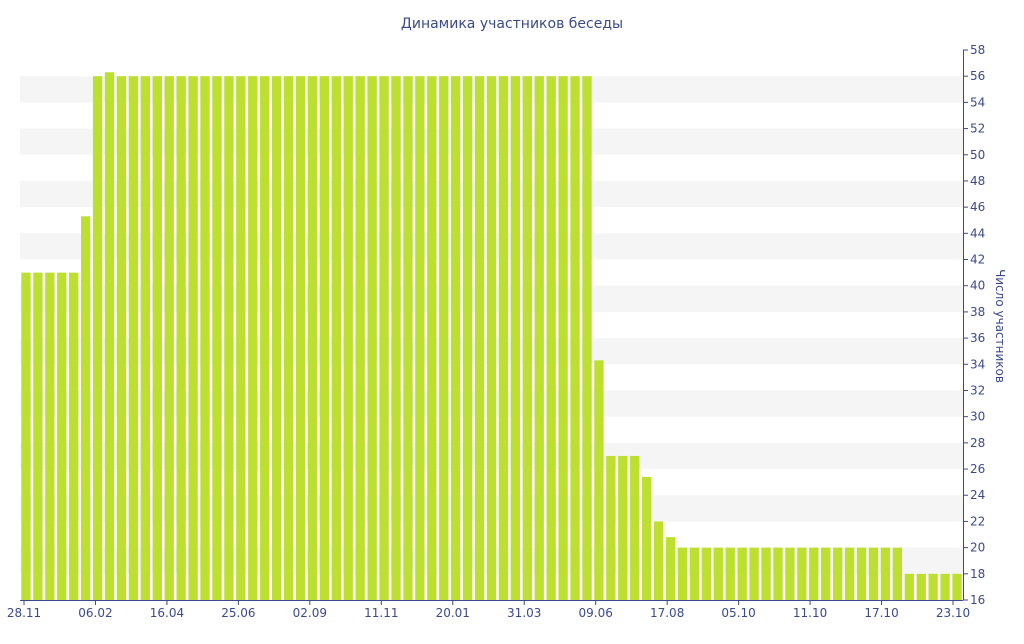 This screenshot has width=1024, height=644. Describe the element at coordinates (453, 613) in the screenshot. I see `x-tick-label: 20.01` at that location.